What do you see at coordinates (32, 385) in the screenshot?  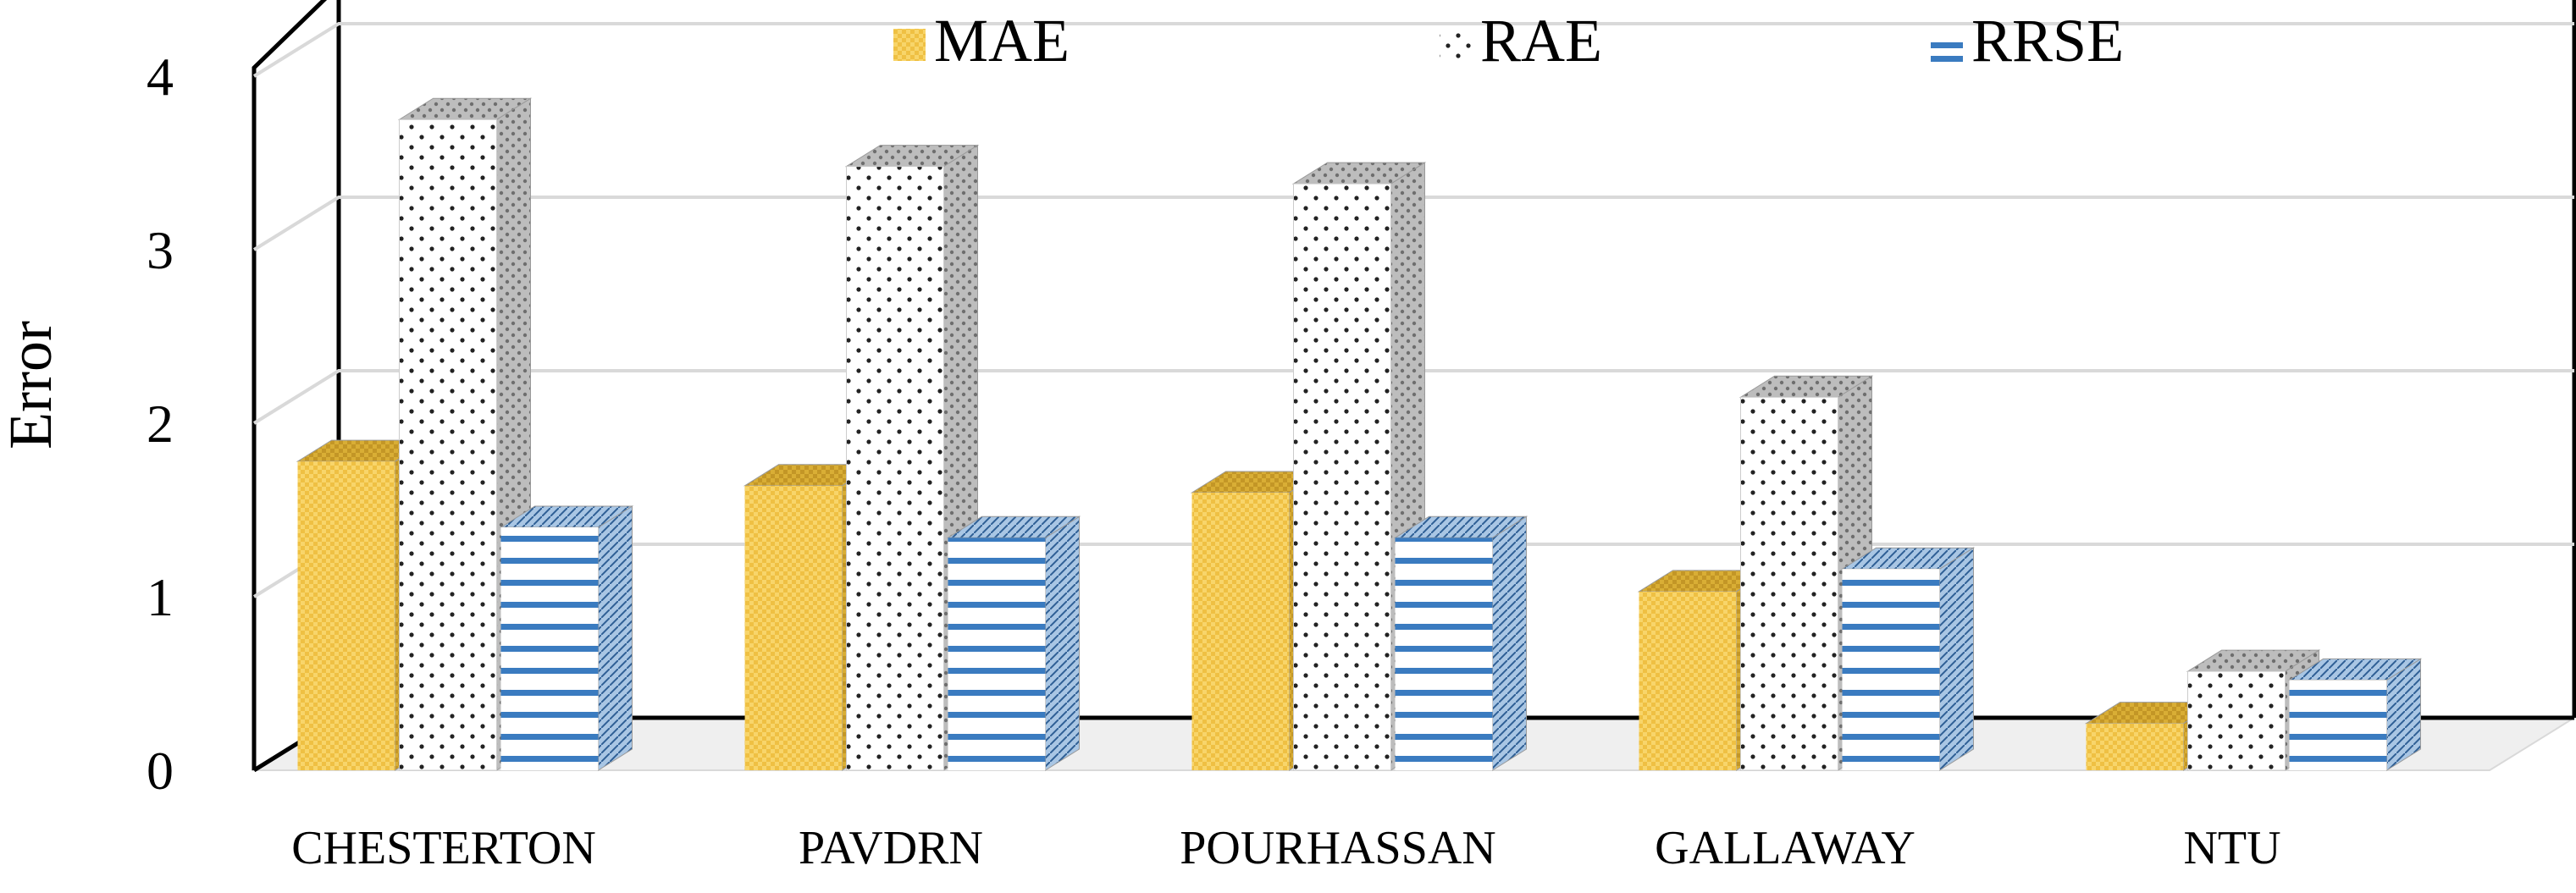 I see `y-axis-title: Error` at bounding box center [32, 385].